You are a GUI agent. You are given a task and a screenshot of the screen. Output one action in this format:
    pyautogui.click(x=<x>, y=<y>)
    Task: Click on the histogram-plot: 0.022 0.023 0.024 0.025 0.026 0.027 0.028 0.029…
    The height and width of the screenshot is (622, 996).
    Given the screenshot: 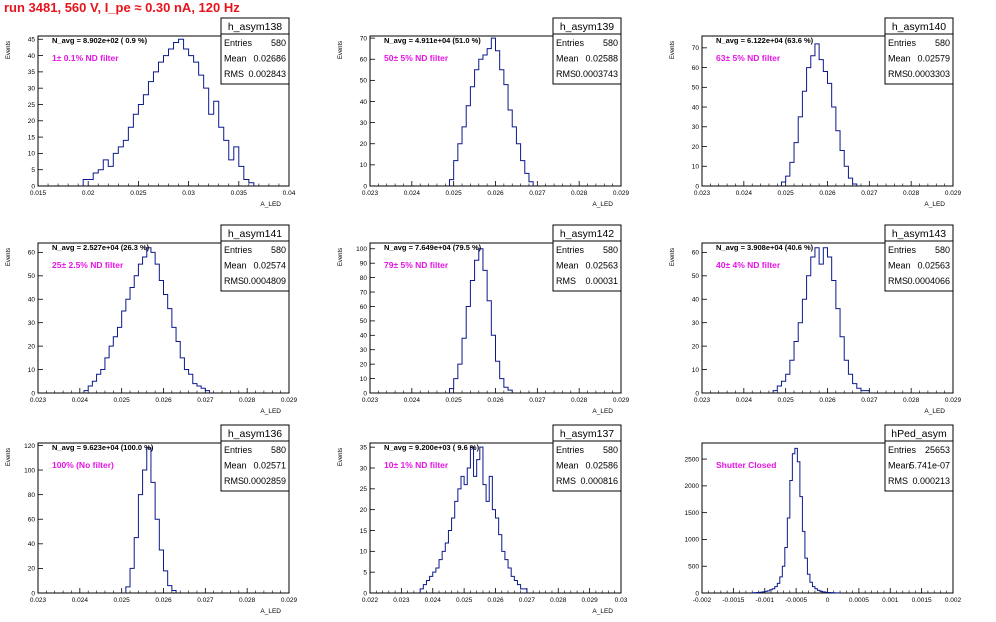 What is the action you would take?
    pyautogui.click(x=483, y=519)
    